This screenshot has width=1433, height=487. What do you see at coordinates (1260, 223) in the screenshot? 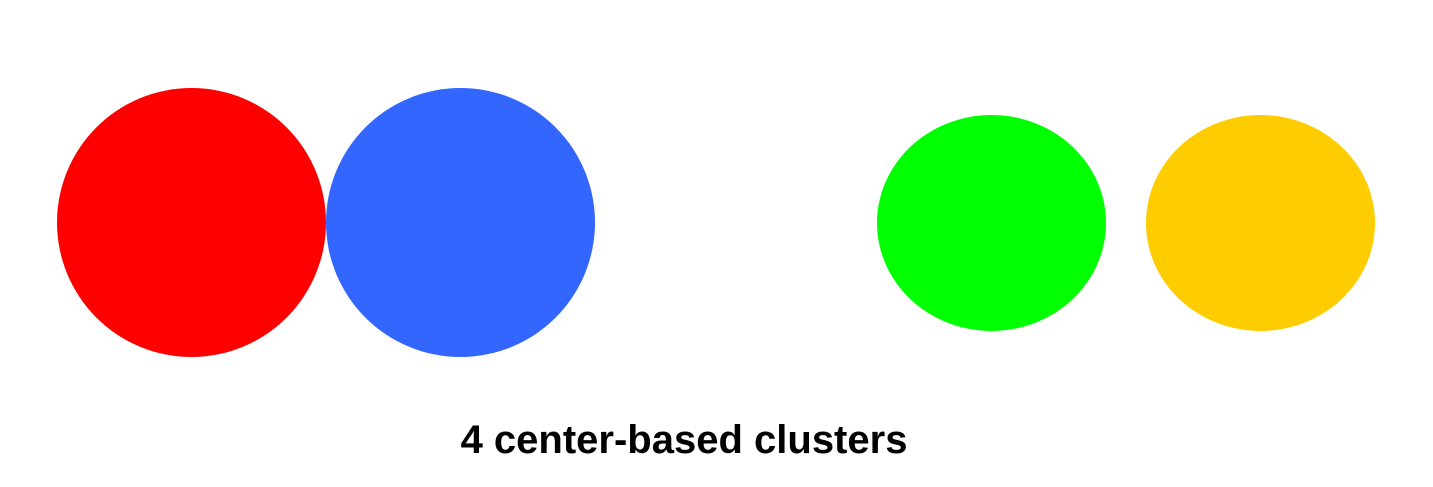
I see `cluster-yellow` at bounding box center [1260, 223].